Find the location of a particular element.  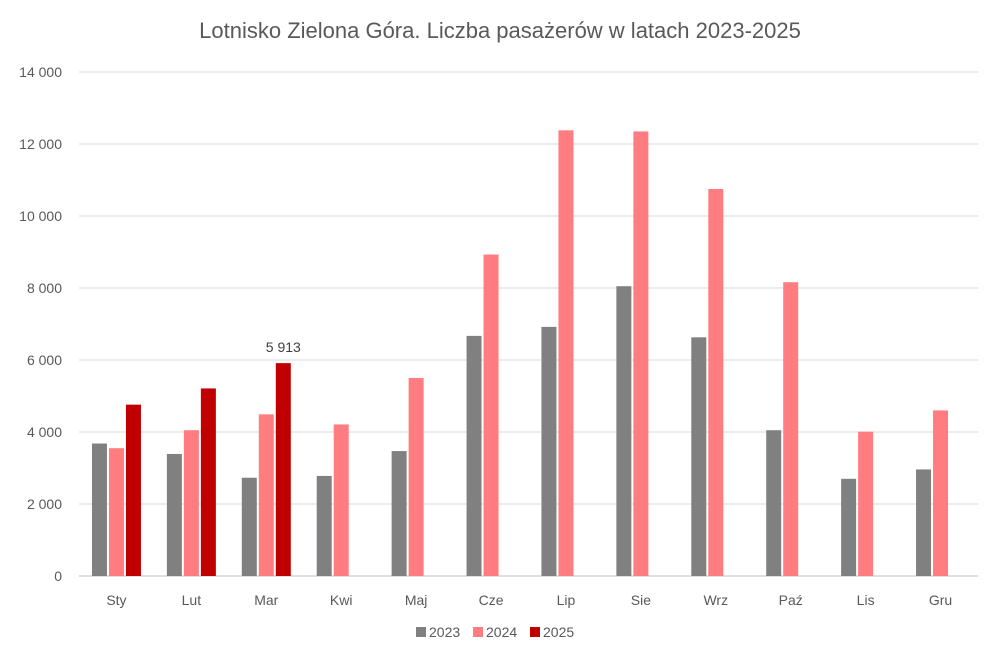

legend-item-2024: 2024 is located at coordinates (495, 632).